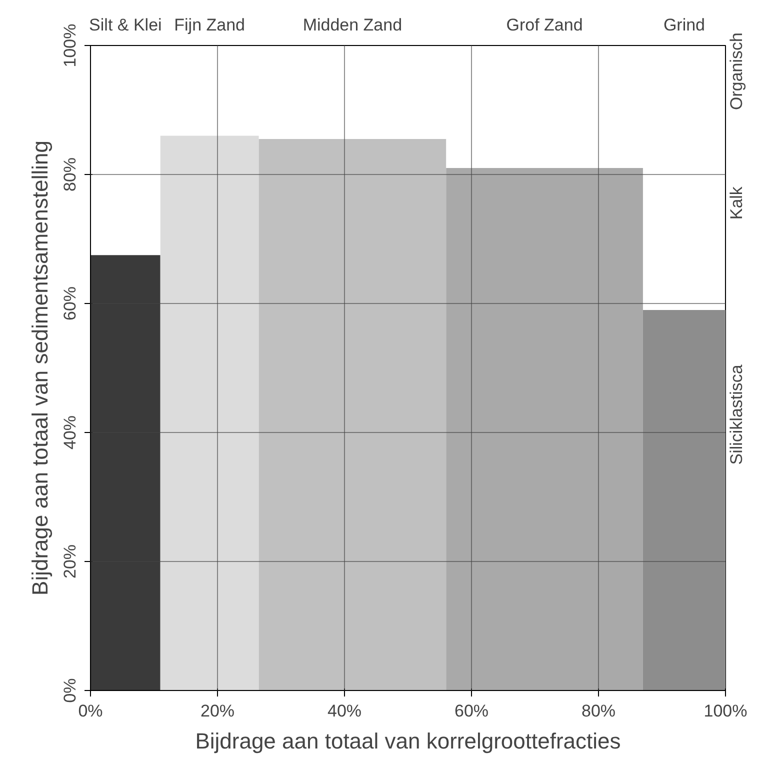 The height and width of the screenshot is (771, 780). What do you see at coordinates (70, 561) in the screenshot?
I see `y-tick-label: 20%` at bounding box center [70, 561].